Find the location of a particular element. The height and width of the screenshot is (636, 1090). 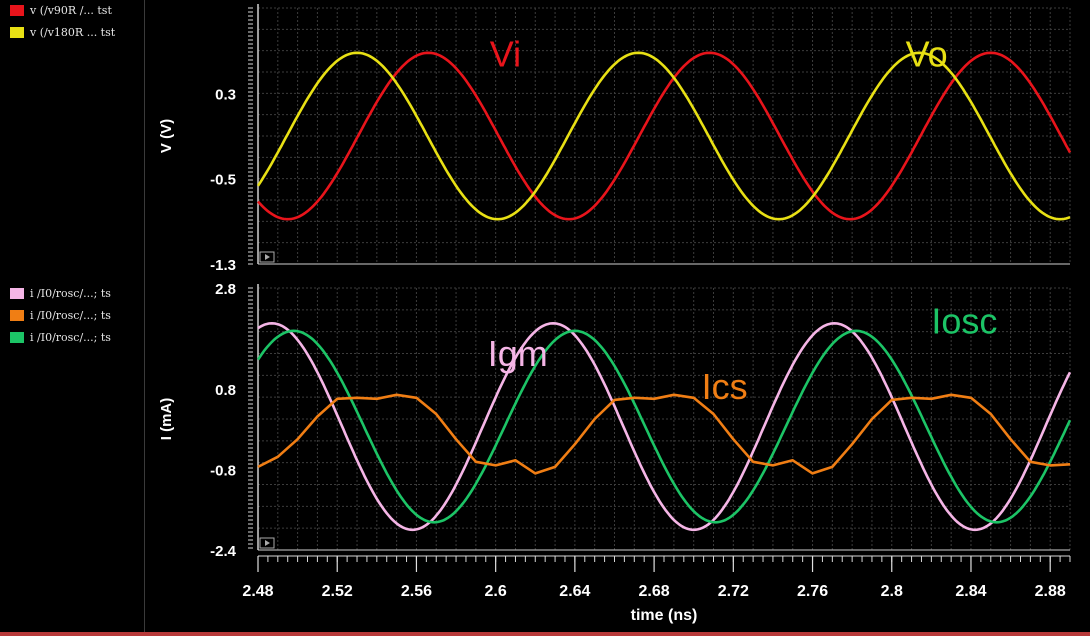

y-tick-label: 0.3 is located at coordinates (225, 94).